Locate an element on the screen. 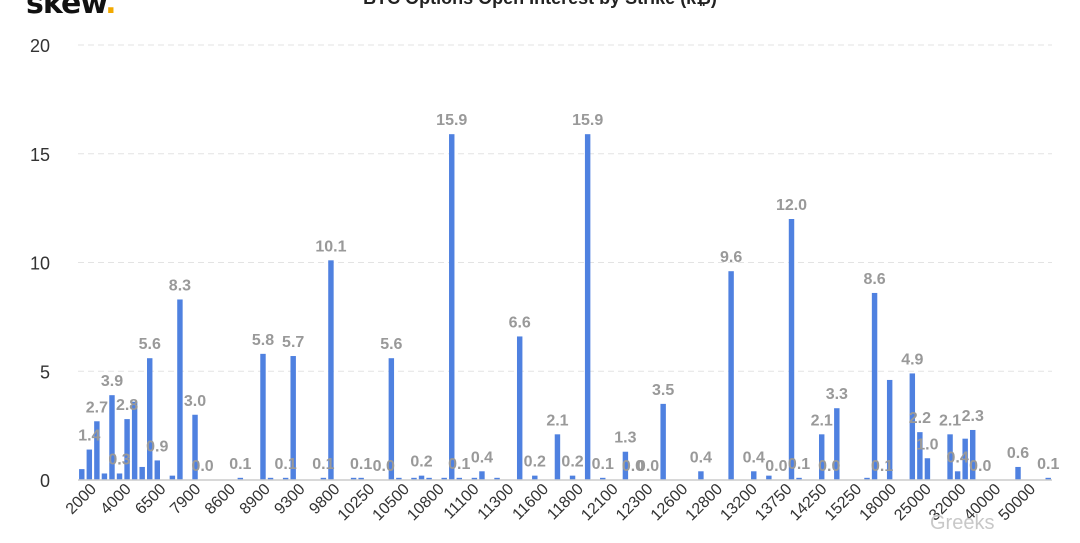 The image size is (1080, 543). data-label: 1.4 is located at coordinates (89, 436).